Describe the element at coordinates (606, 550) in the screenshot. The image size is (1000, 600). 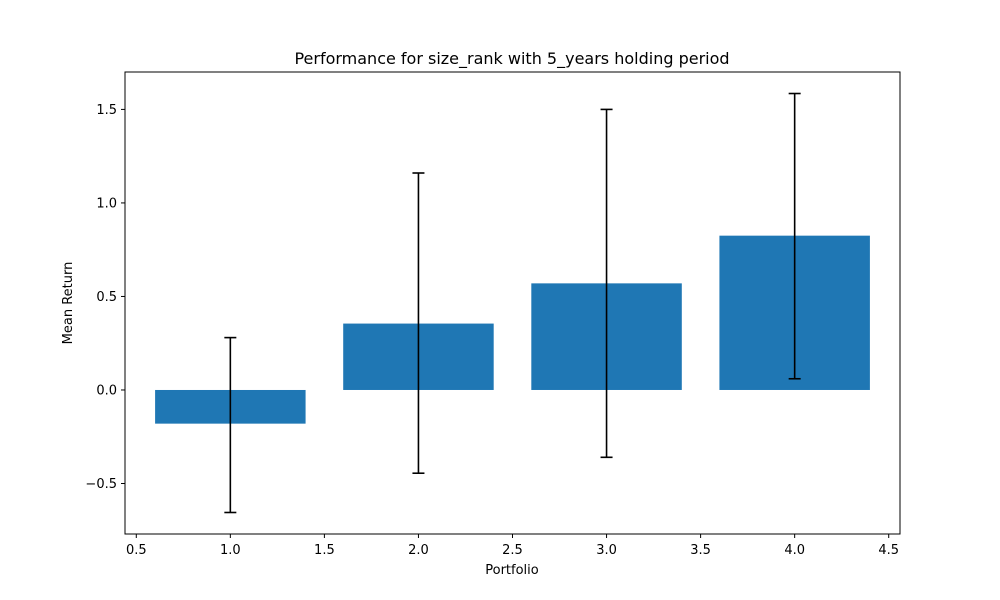
I see `x-tick-label: 3.0` at that location.